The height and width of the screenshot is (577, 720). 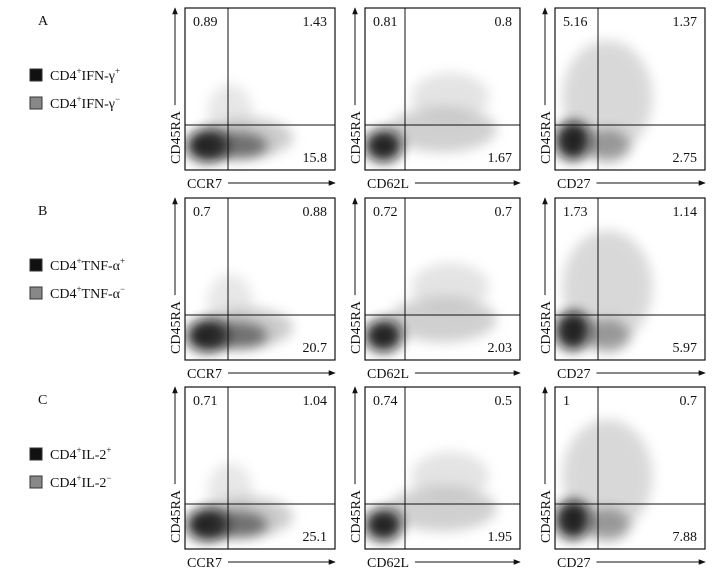 I want to click on quadrant-value: 1.43, so click(x=315, y=22).